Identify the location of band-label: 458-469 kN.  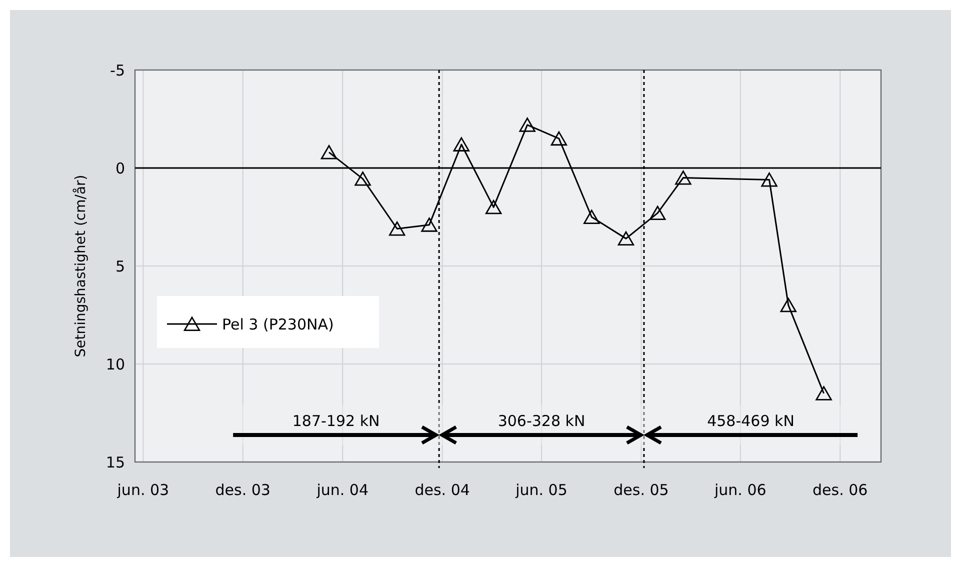
(750, 421).